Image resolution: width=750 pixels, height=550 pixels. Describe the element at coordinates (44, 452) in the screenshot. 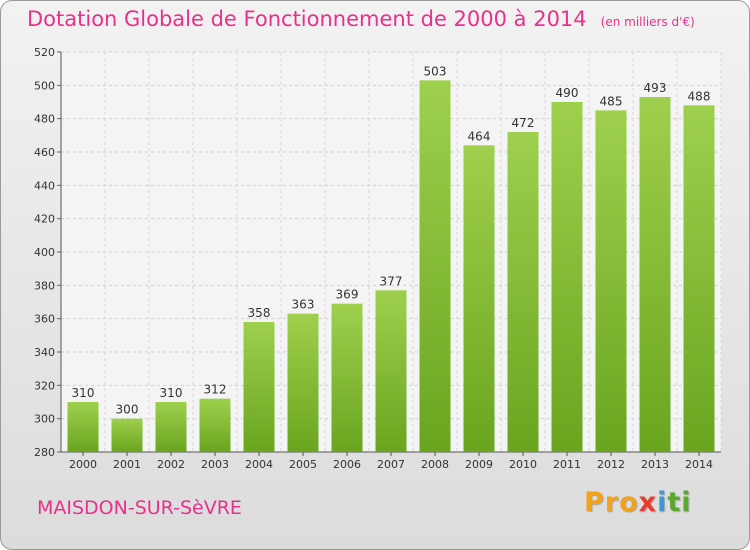

I see `y-tick-label: 280` at that location.